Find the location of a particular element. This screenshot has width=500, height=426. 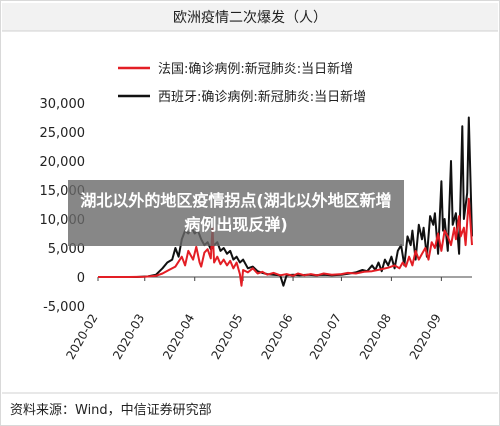

overlay-caption: 湖北以外的地区疫情拐点(湖北以外地区新增病例出现反弹) is located at coordinates (236, 212).